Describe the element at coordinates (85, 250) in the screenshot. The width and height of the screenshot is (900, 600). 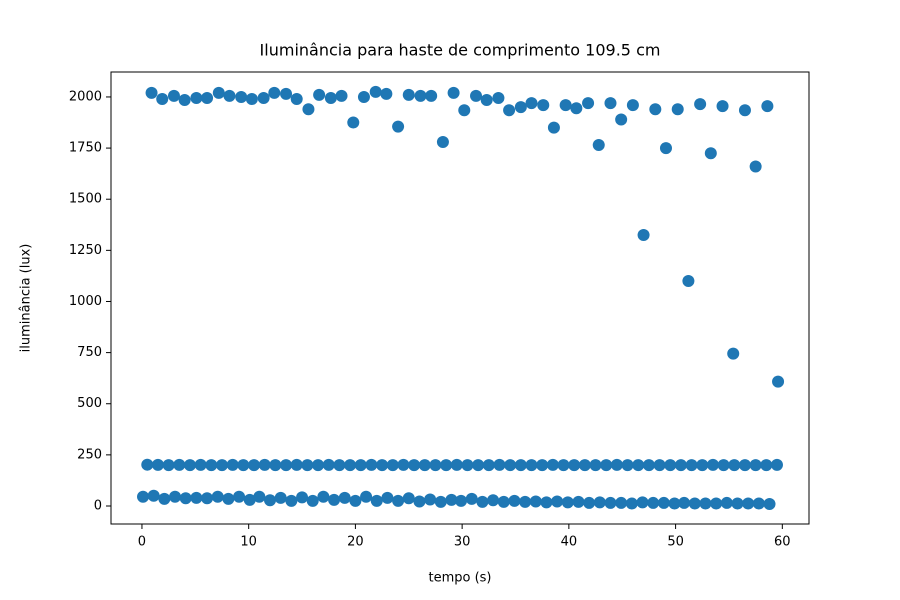
I see `y-tick-label: 1250` at that location.